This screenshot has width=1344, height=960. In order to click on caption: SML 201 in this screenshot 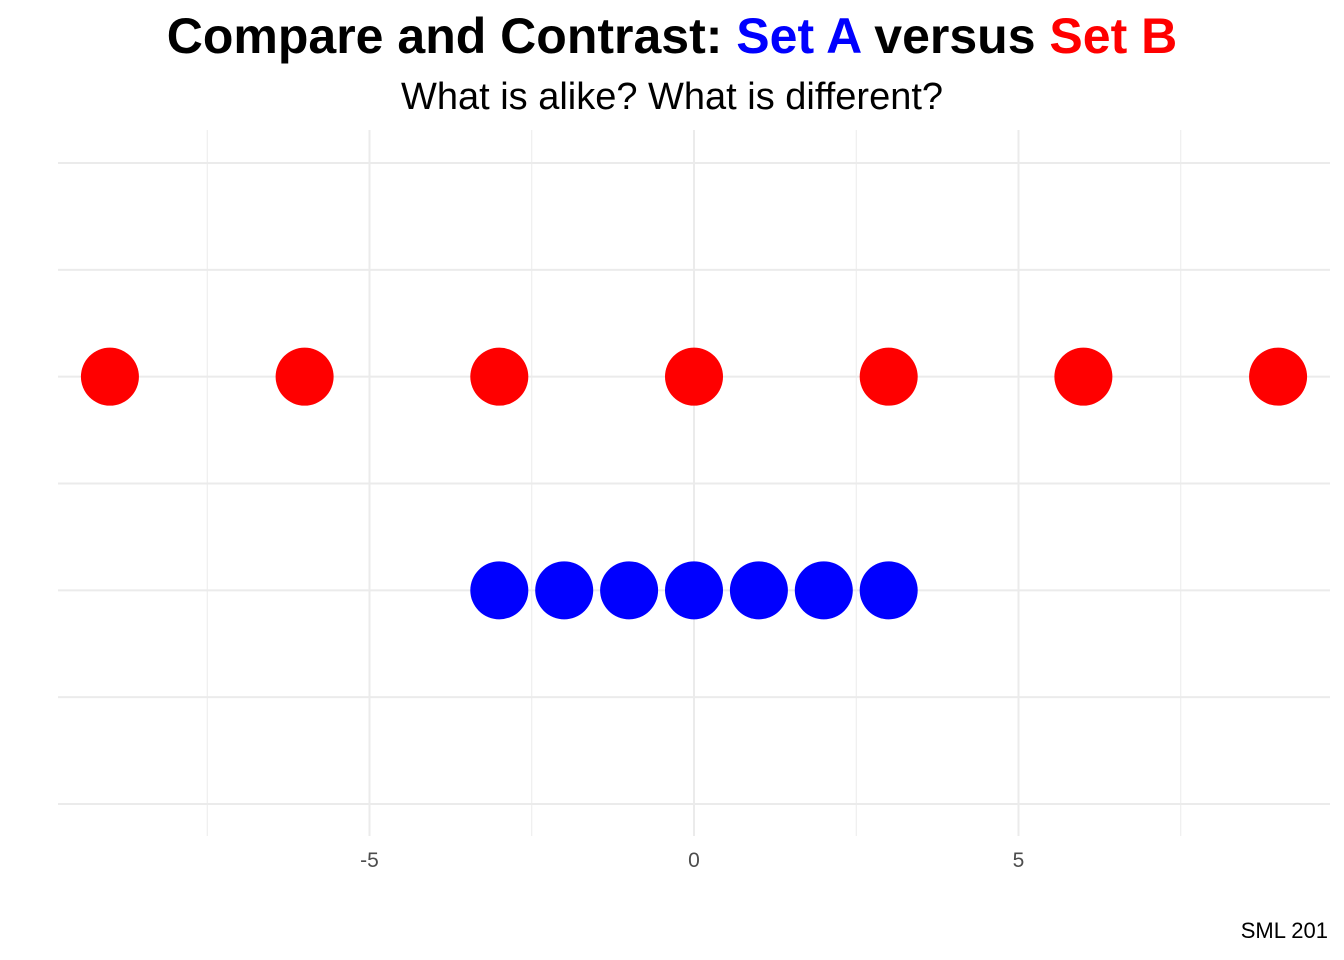, I will do `click(1284, 930)`.